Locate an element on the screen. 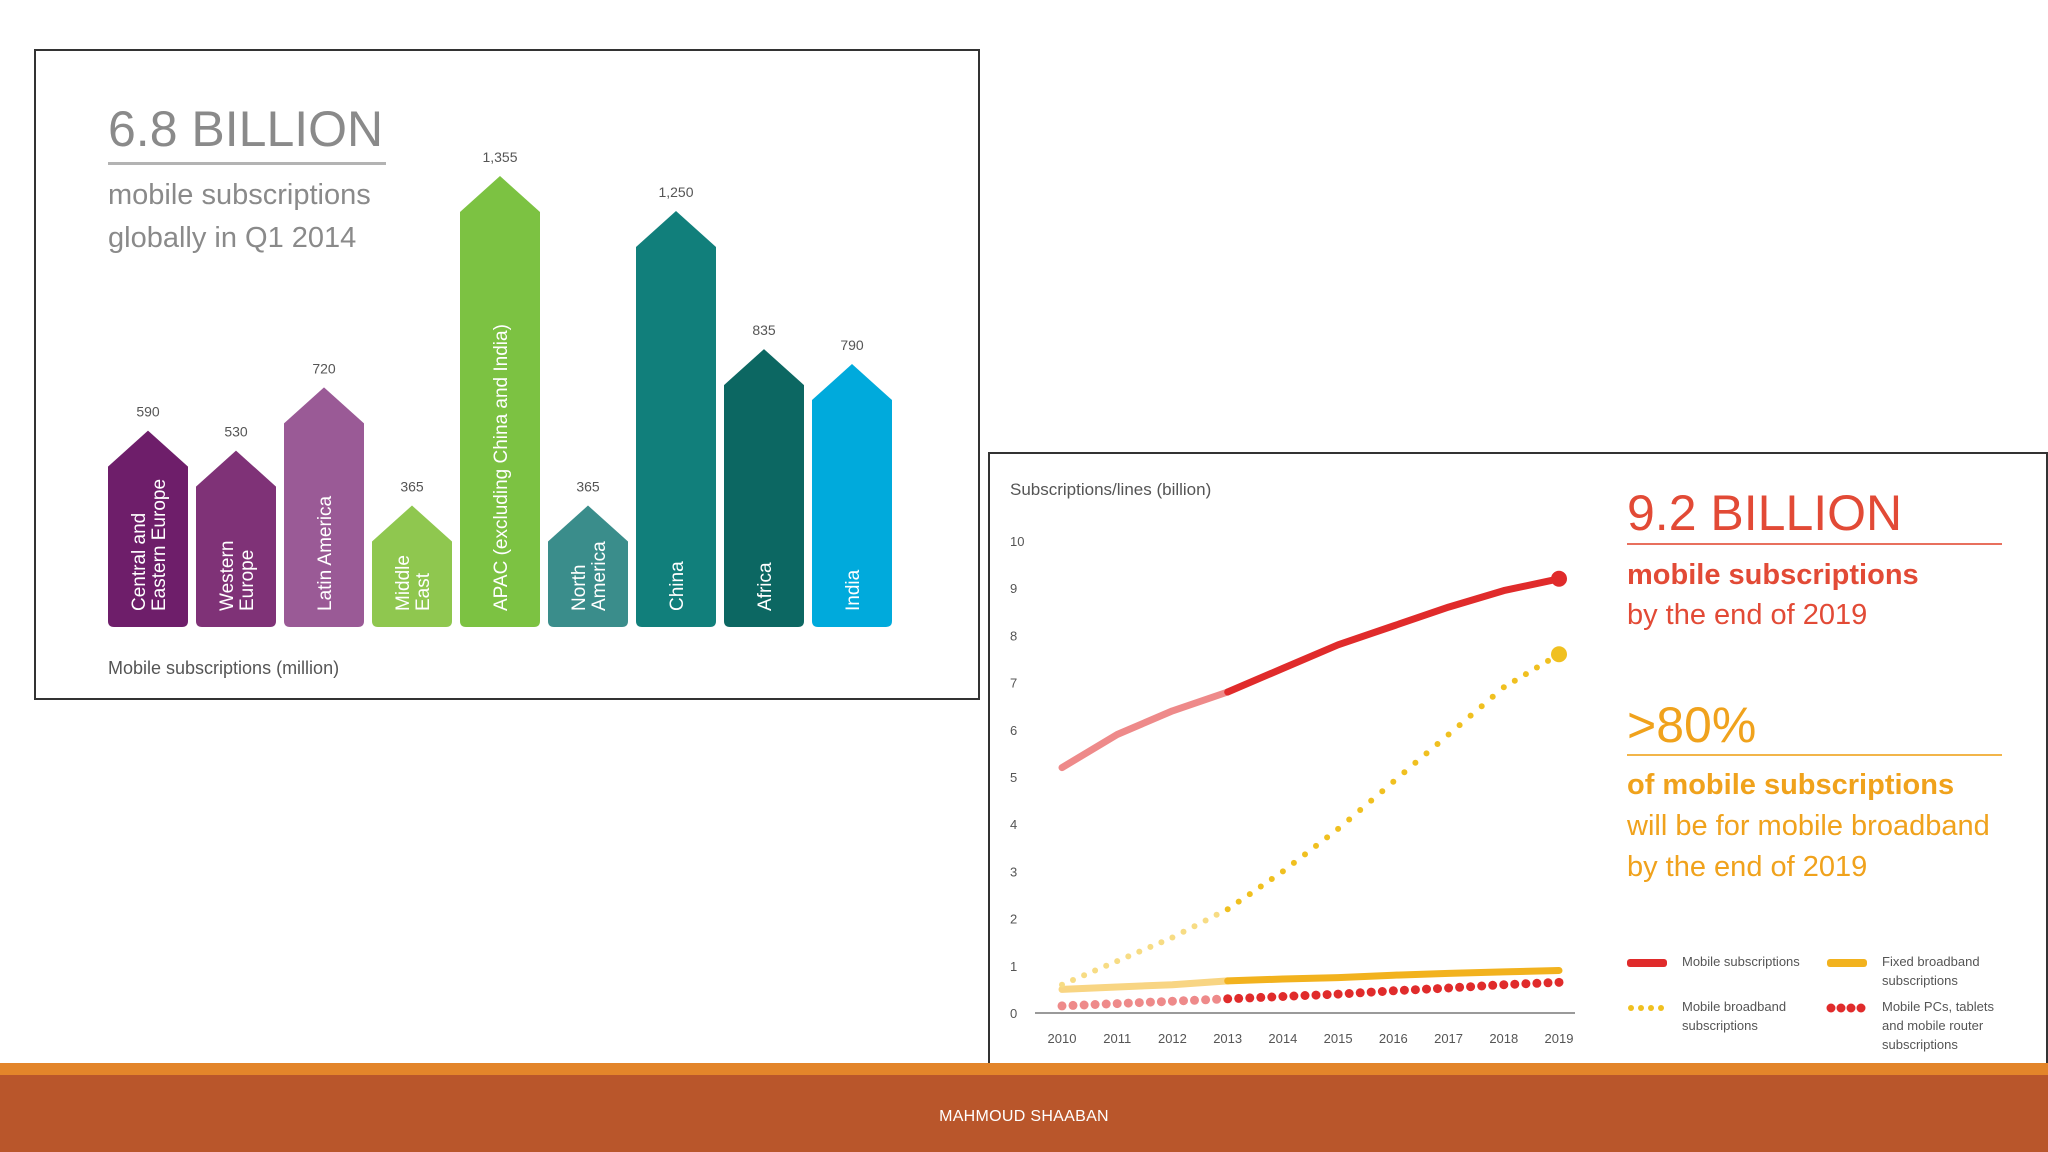  callout-pct-line2: will be for mobile broadband is located at coordinates (1808, 826).